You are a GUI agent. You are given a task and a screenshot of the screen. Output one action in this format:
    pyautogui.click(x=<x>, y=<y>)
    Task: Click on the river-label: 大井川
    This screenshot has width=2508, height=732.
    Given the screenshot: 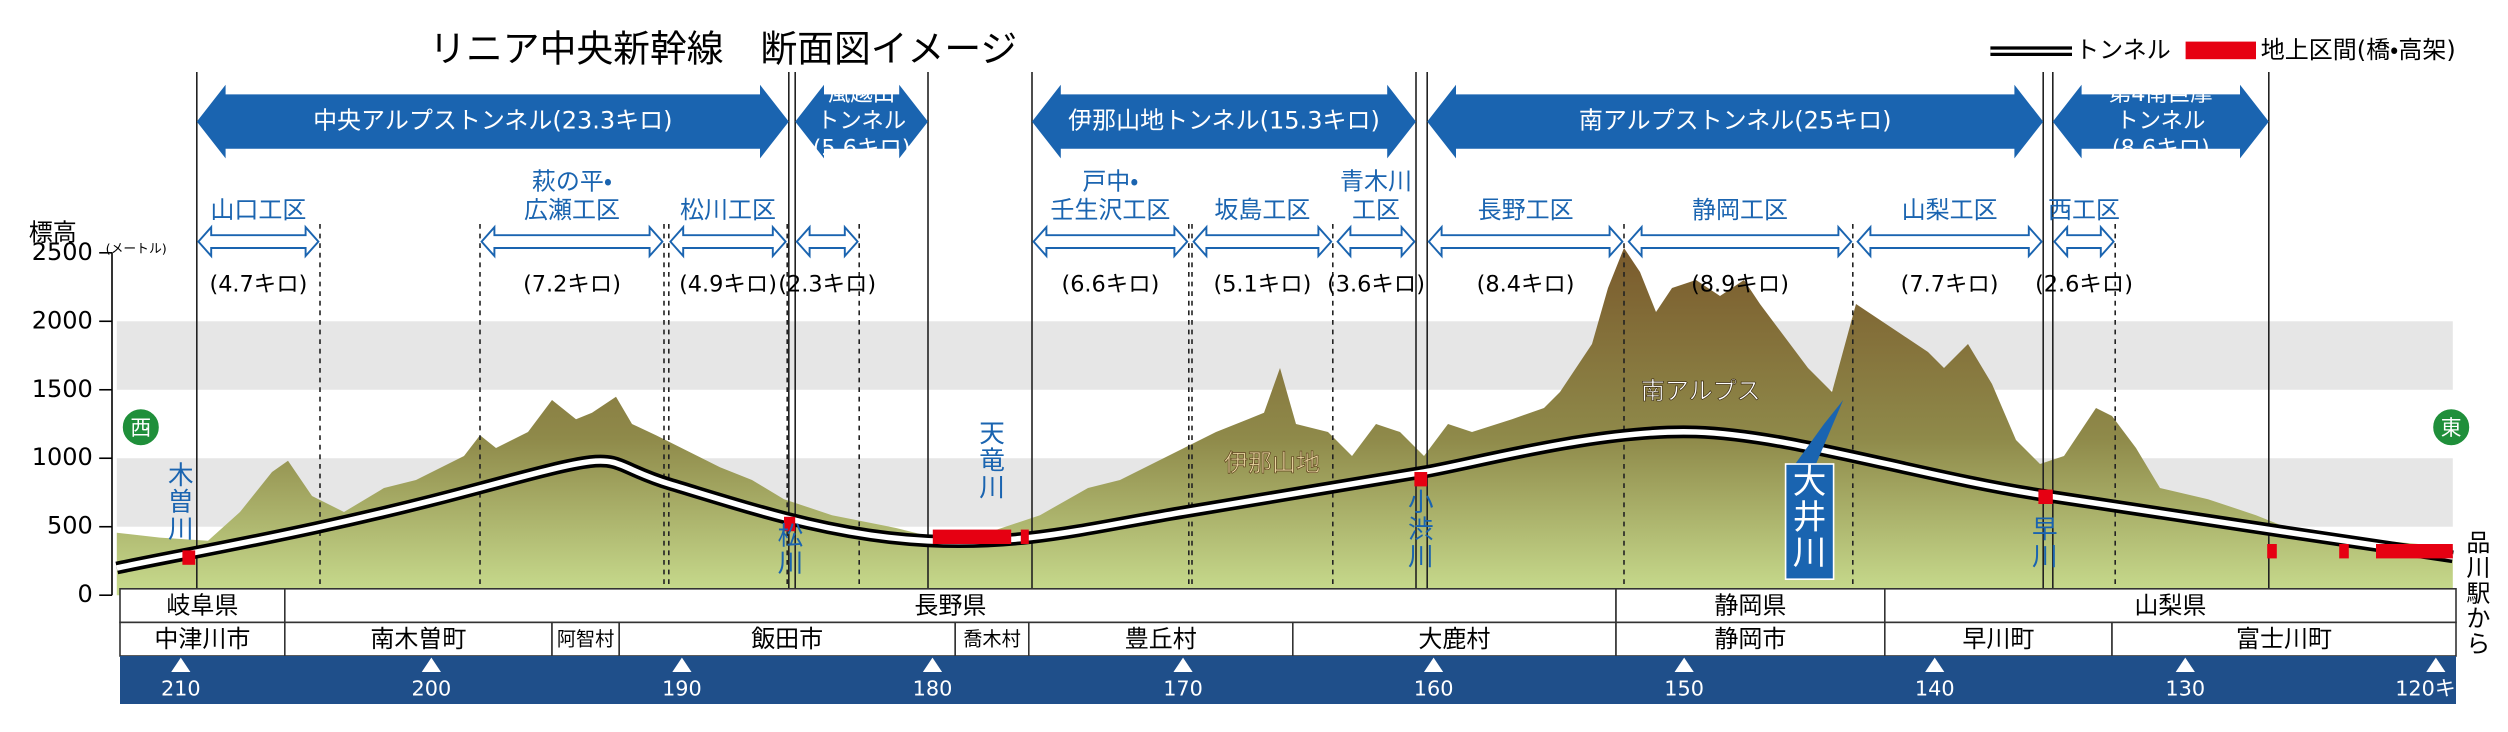 What is the action you would take?
    pyautogui.click(x=1810, y=517)
    